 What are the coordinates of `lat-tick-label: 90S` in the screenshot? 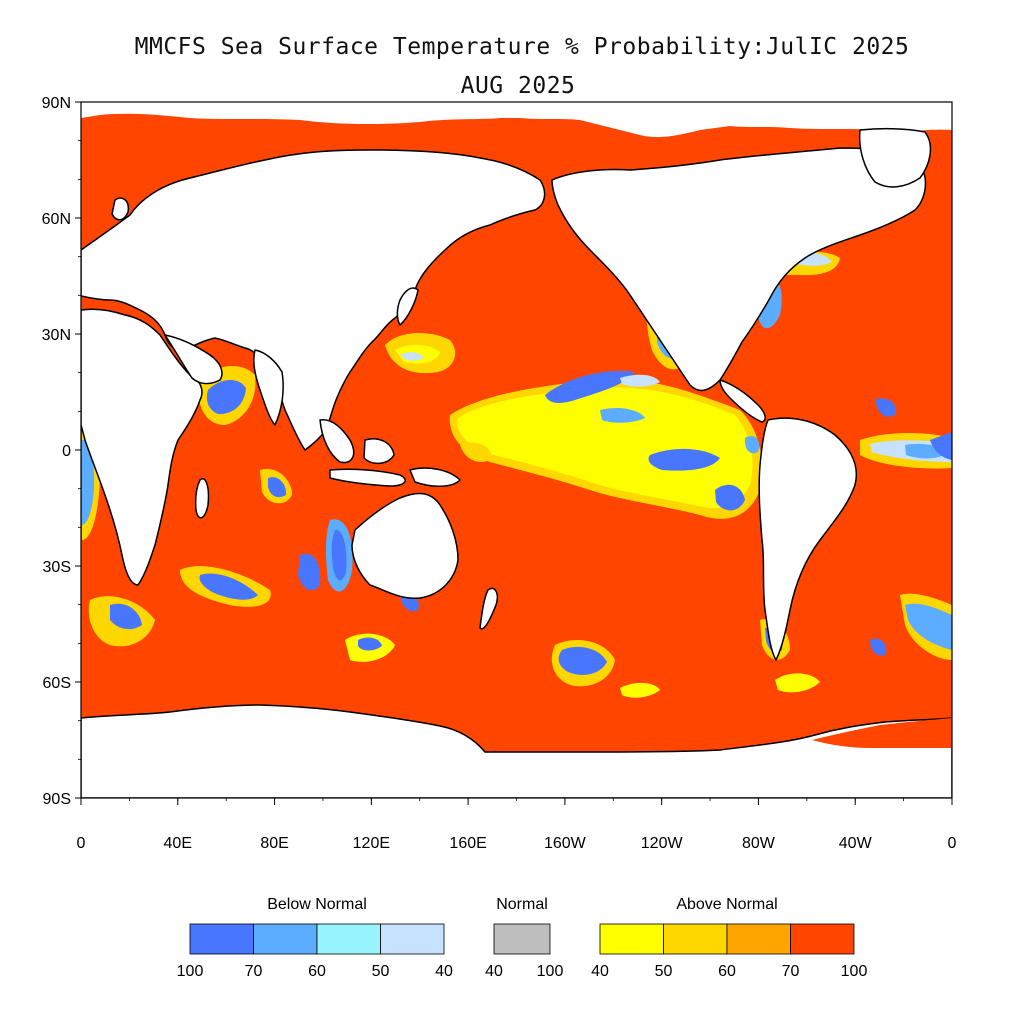 It's located at (57, 799).